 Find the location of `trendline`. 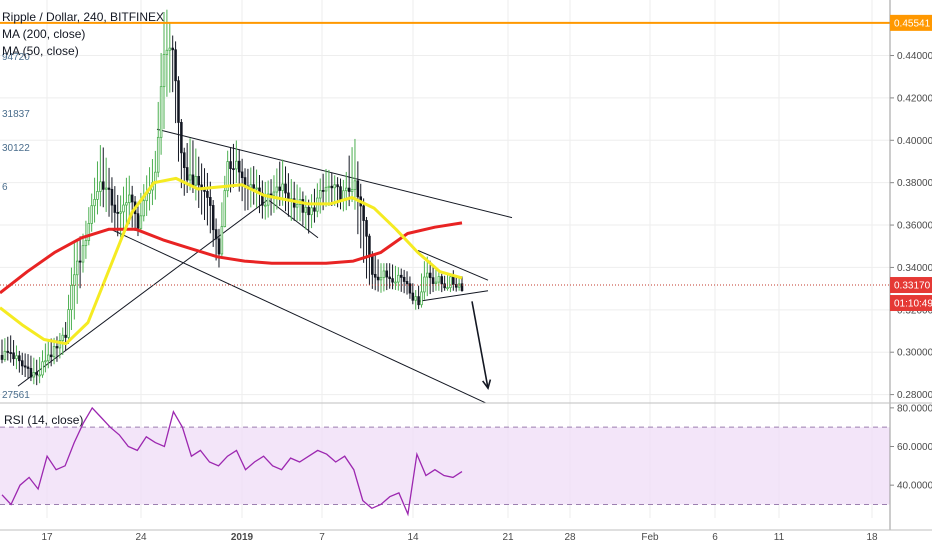

trendline is located at coordinates (293, 219).